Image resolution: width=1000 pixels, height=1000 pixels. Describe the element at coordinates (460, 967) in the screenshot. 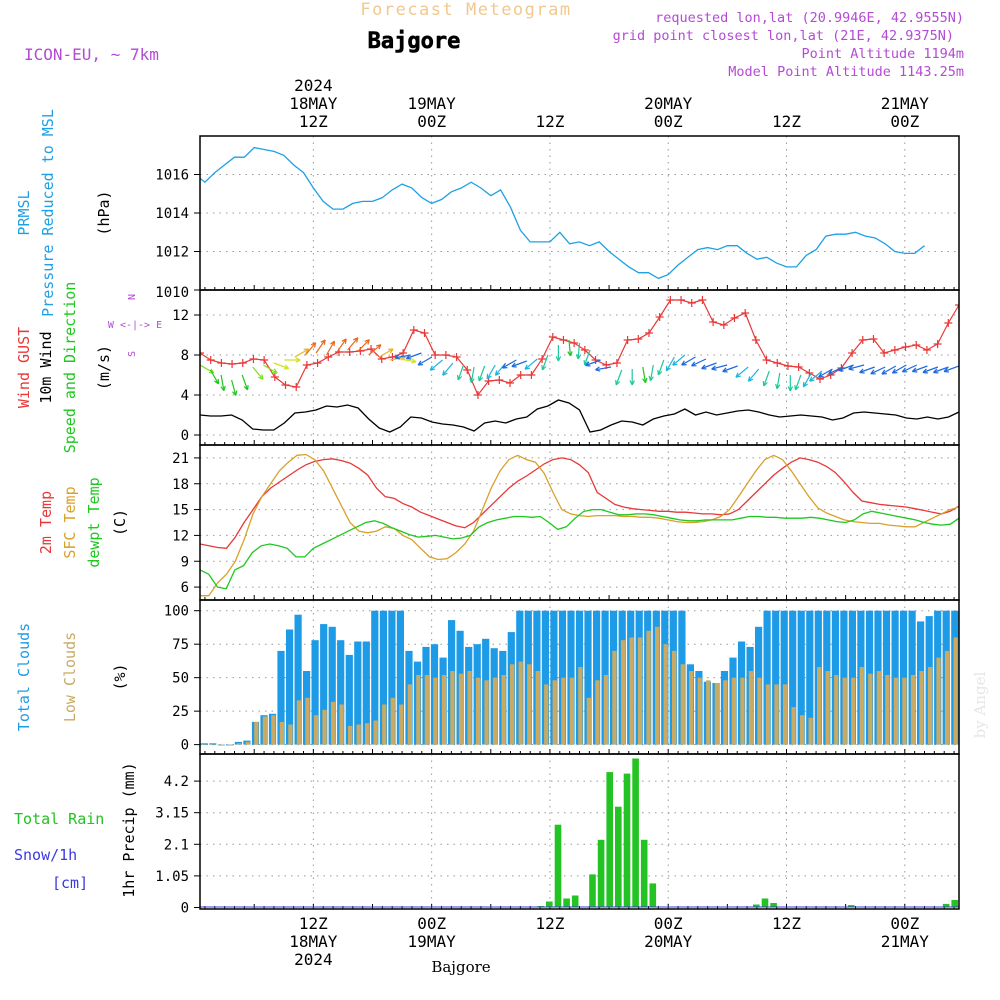

I see `footer-place: Bajgore` at that location.